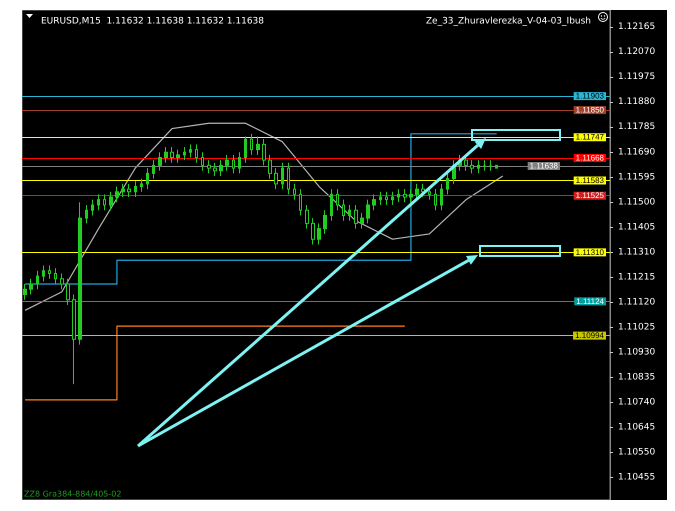 The height and width of the screenshot is (511, 675). Describe the element at coordinates (590, 252) in the screenshot. I see `ref-line-label: 1.11310` at that location.